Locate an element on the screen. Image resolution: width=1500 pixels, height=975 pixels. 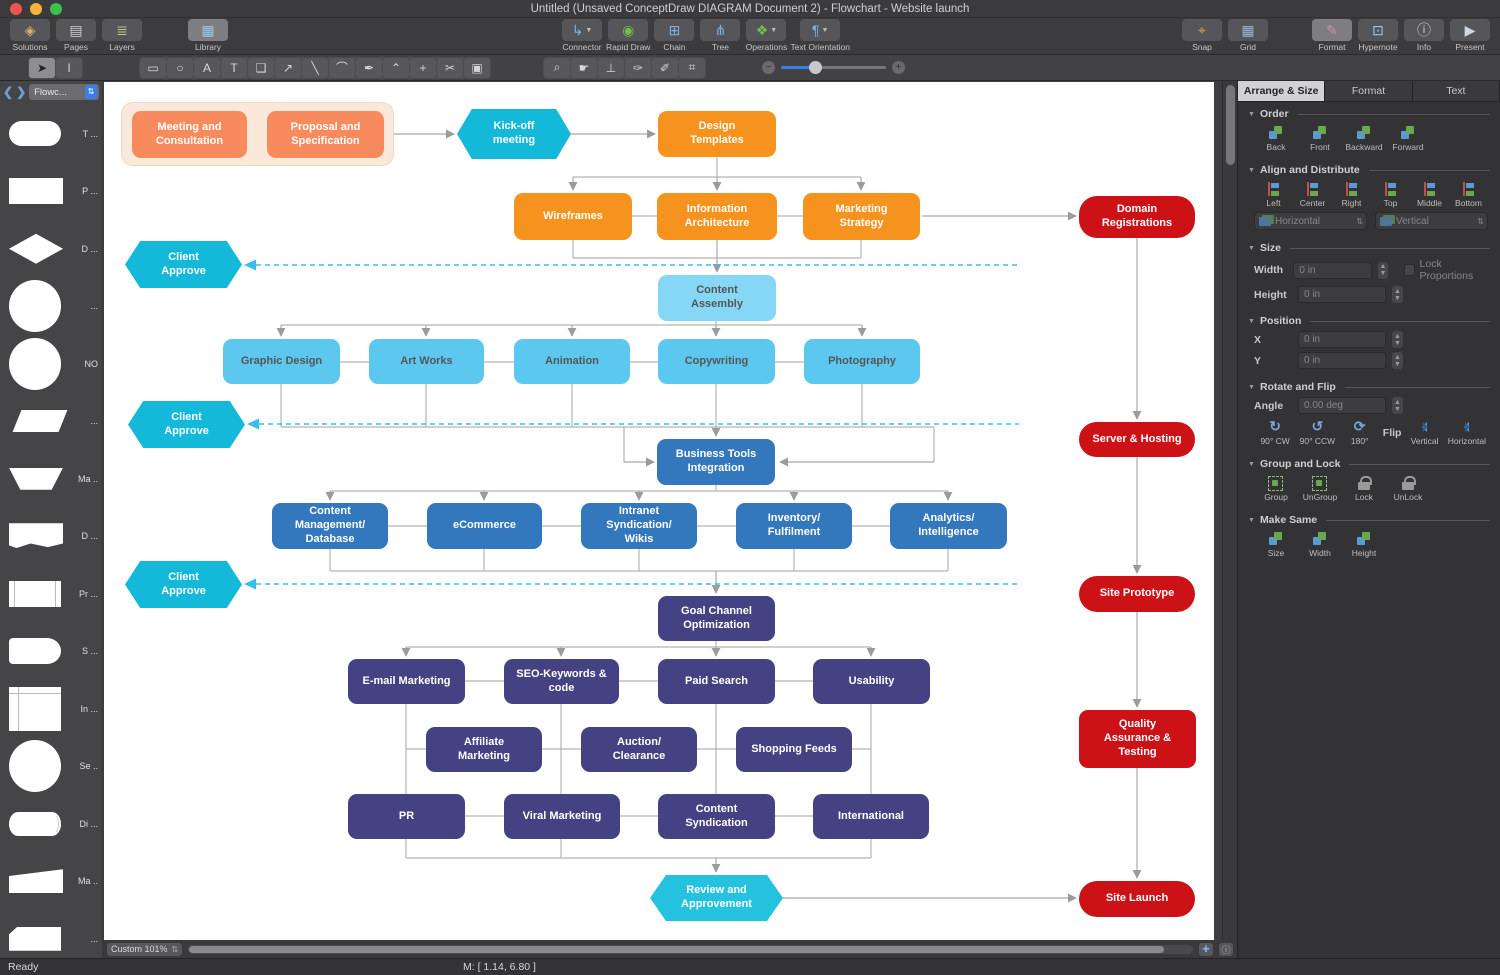
flowchart-node-infoarch: Information Architecture is located at coordinates (717, 216).